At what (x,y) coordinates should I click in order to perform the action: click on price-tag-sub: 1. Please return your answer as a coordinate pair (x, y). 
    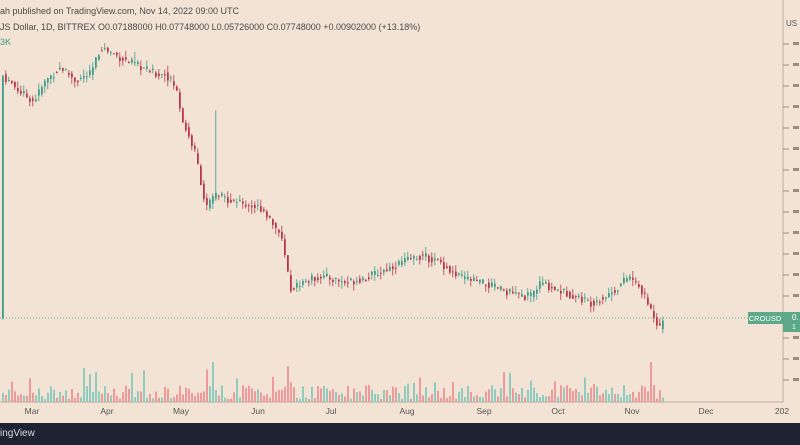
    Looking at the image, I should click on (794, 327).